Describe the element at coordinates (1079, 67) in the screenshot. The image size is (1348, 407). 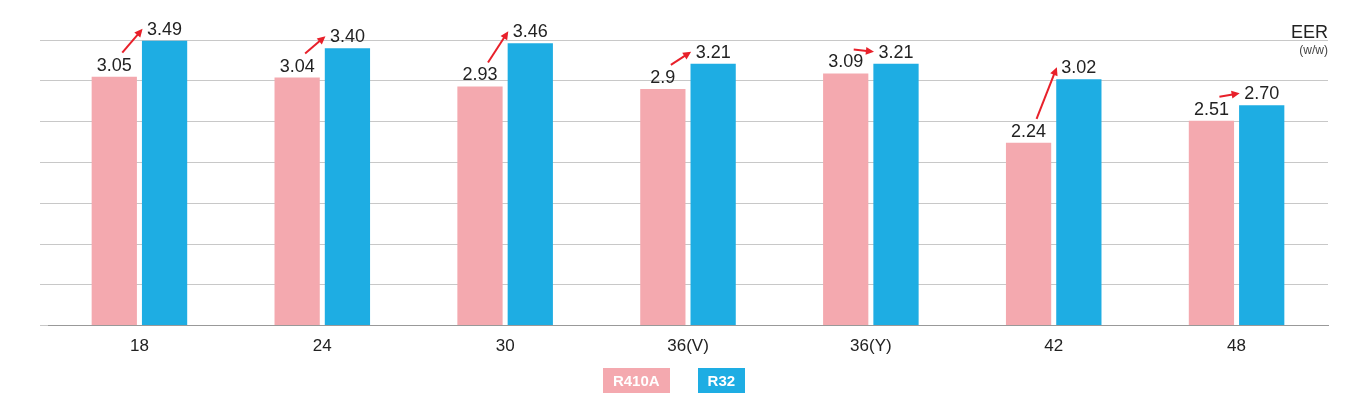
I see `data-label: 3.02` at that location.